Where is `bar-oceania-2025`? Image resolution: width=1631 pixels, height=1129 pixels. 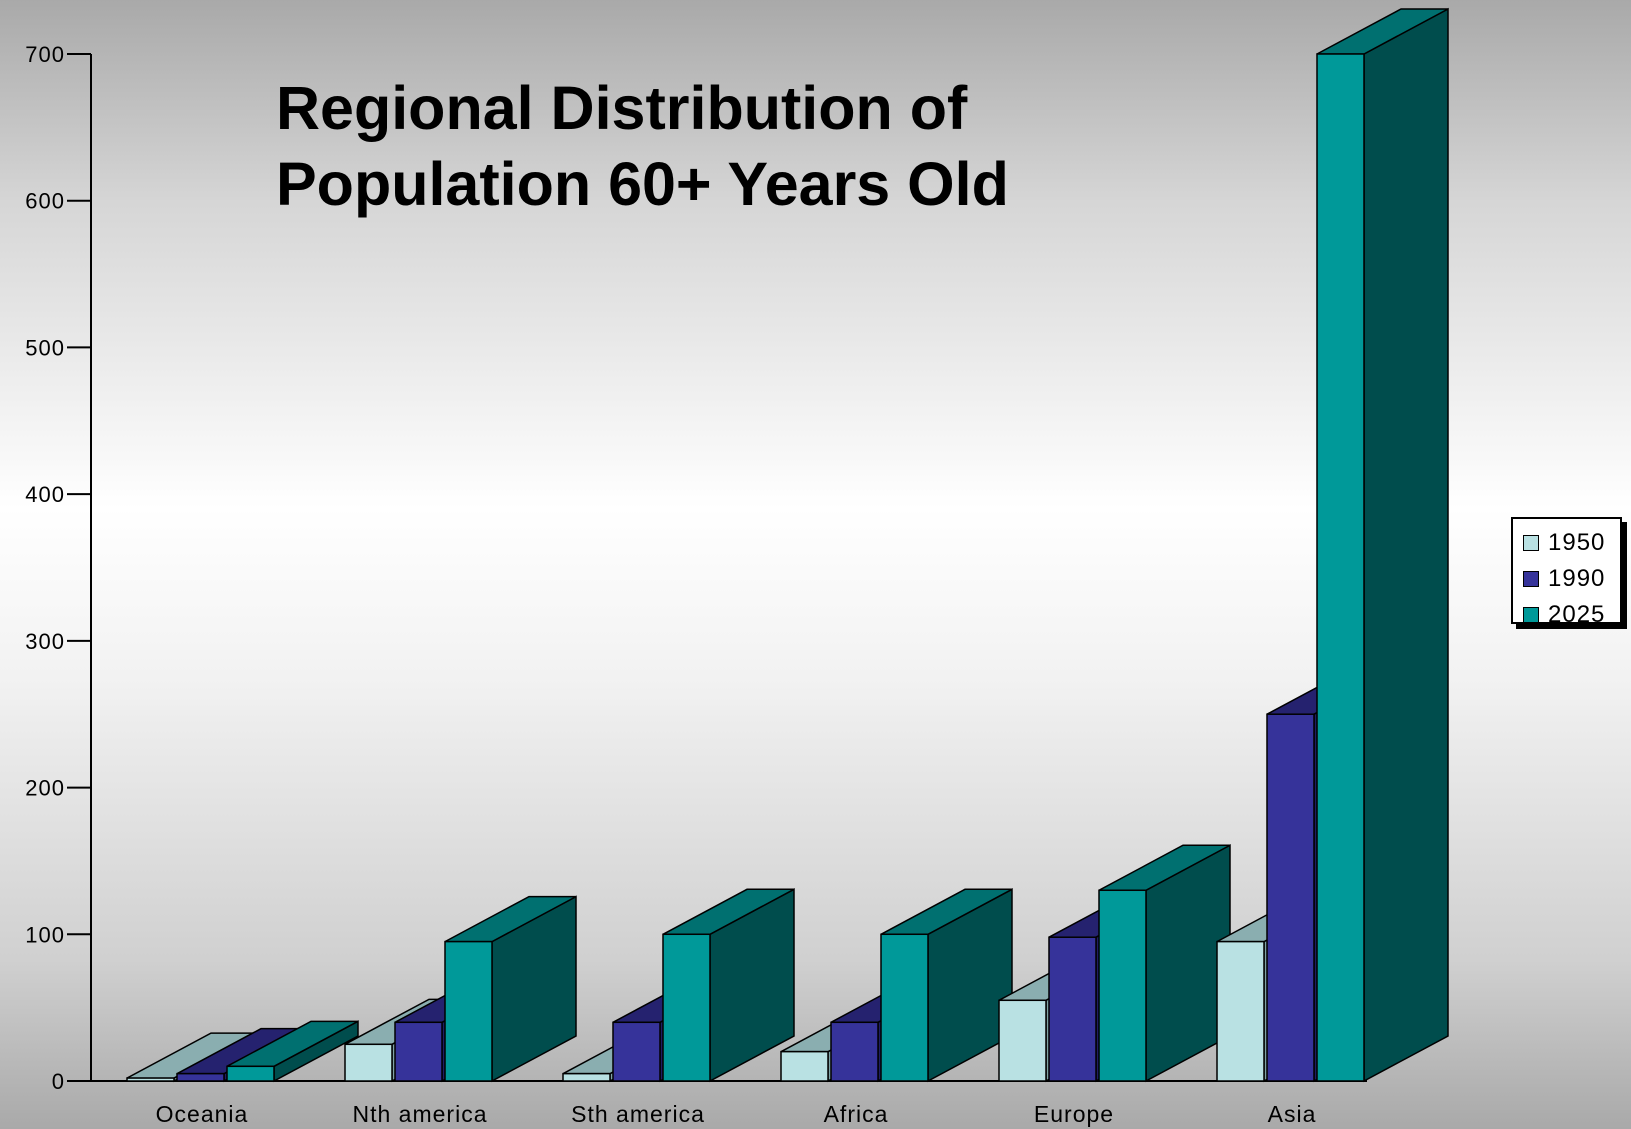
bar-oceania-2025 is located at coordinates (292, 1051).